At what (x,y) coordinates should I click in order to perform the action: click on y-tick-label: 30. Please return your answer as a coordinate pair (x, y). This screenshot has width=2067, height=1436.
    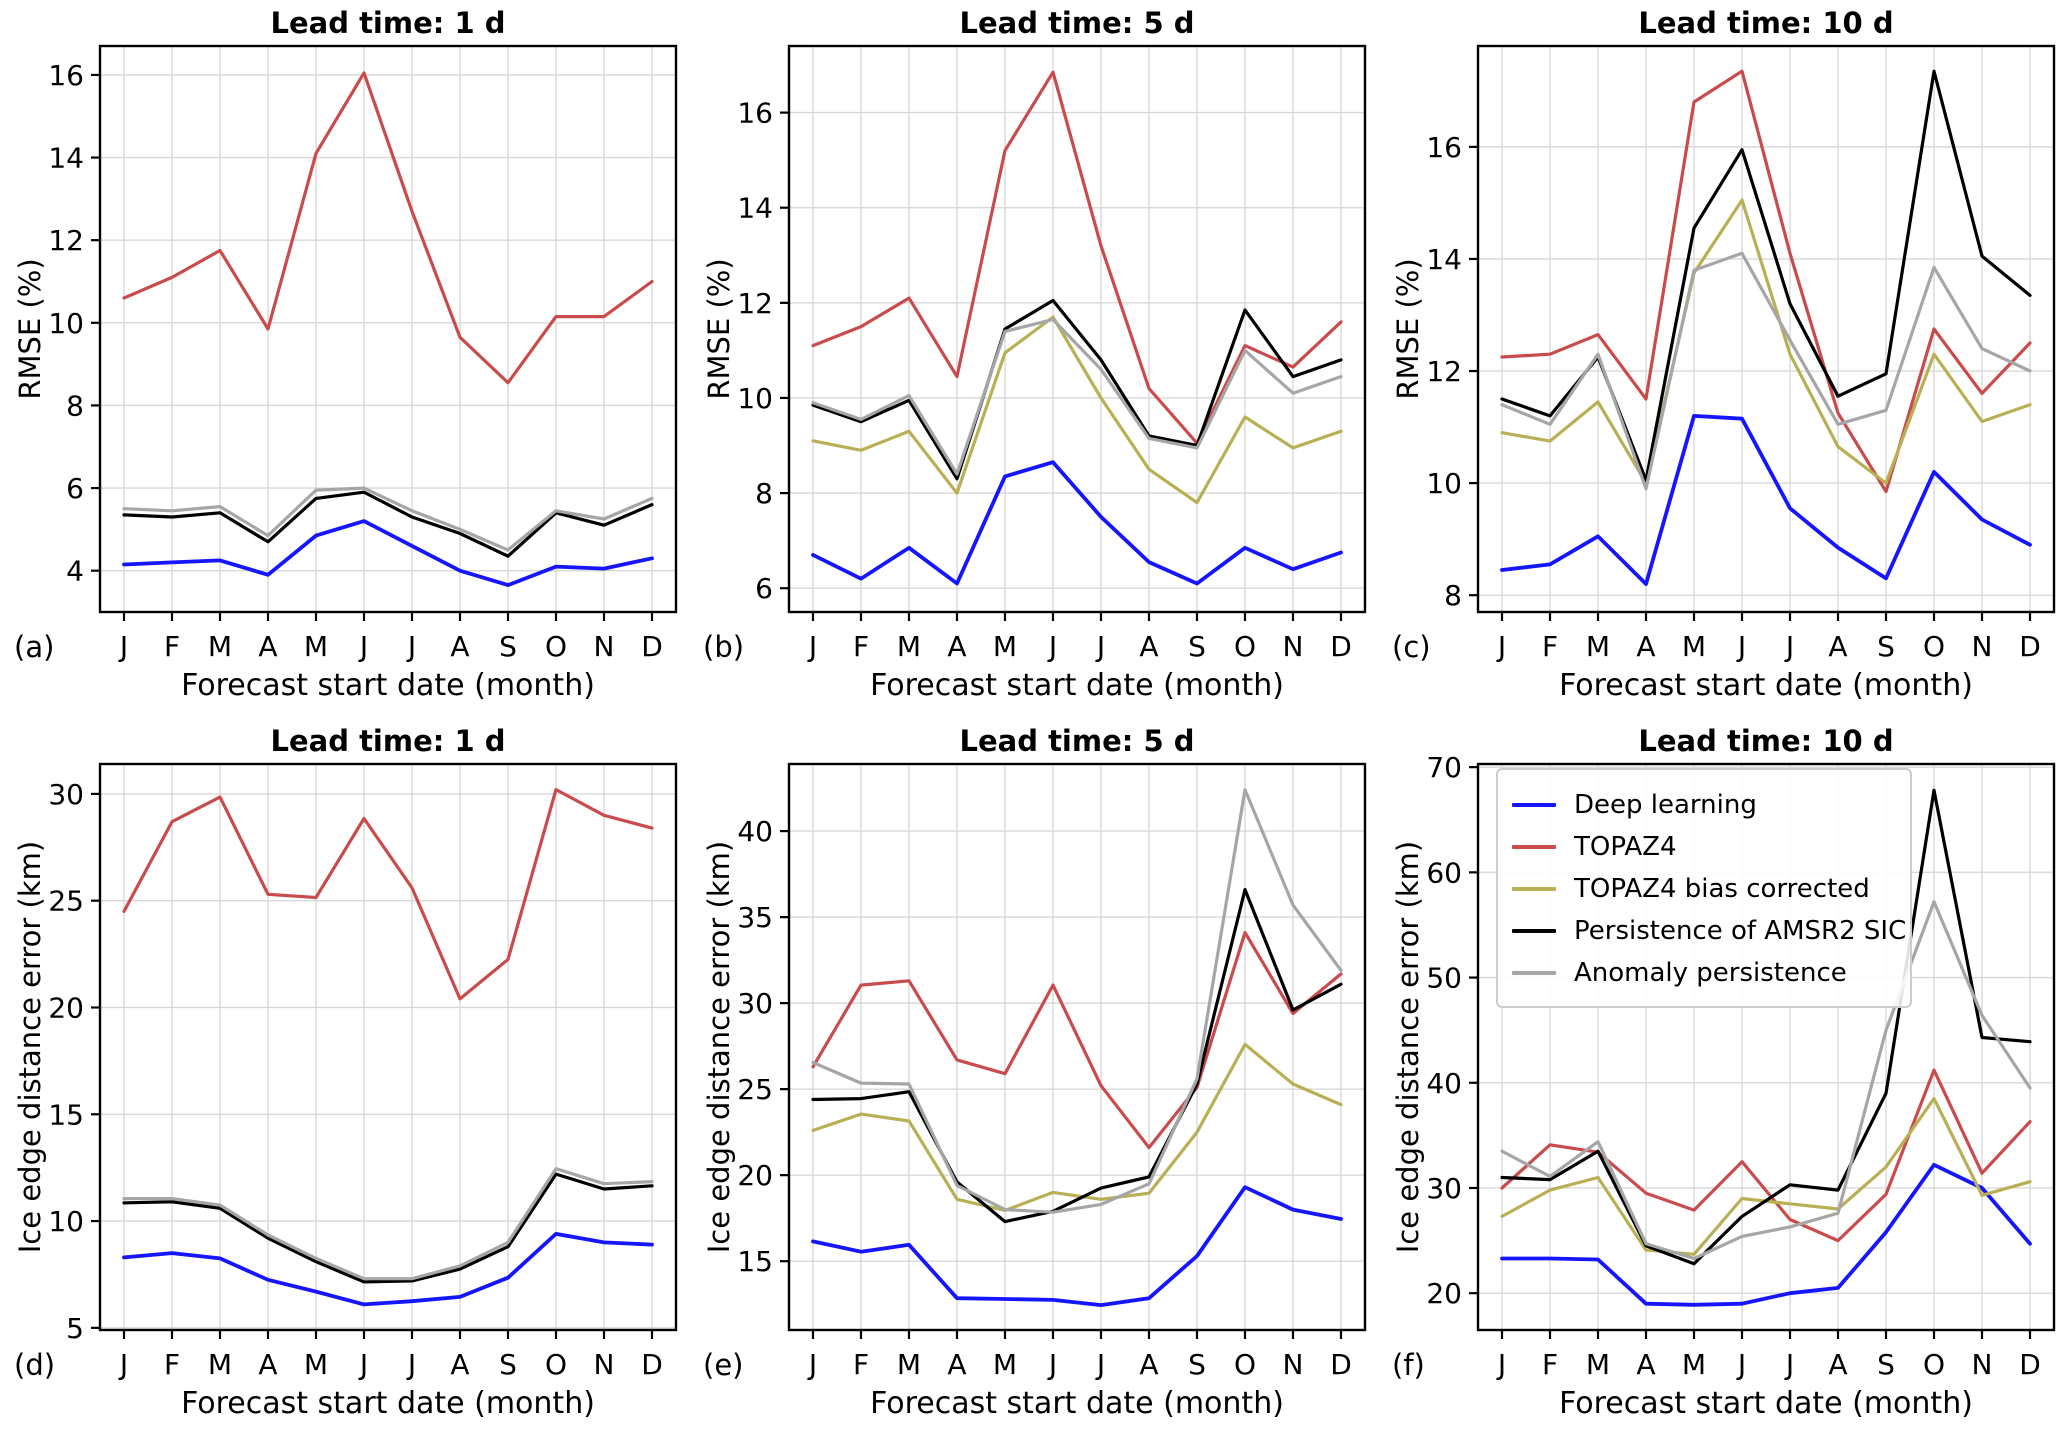
    Looking at the image, I should click on (1444, 1188).